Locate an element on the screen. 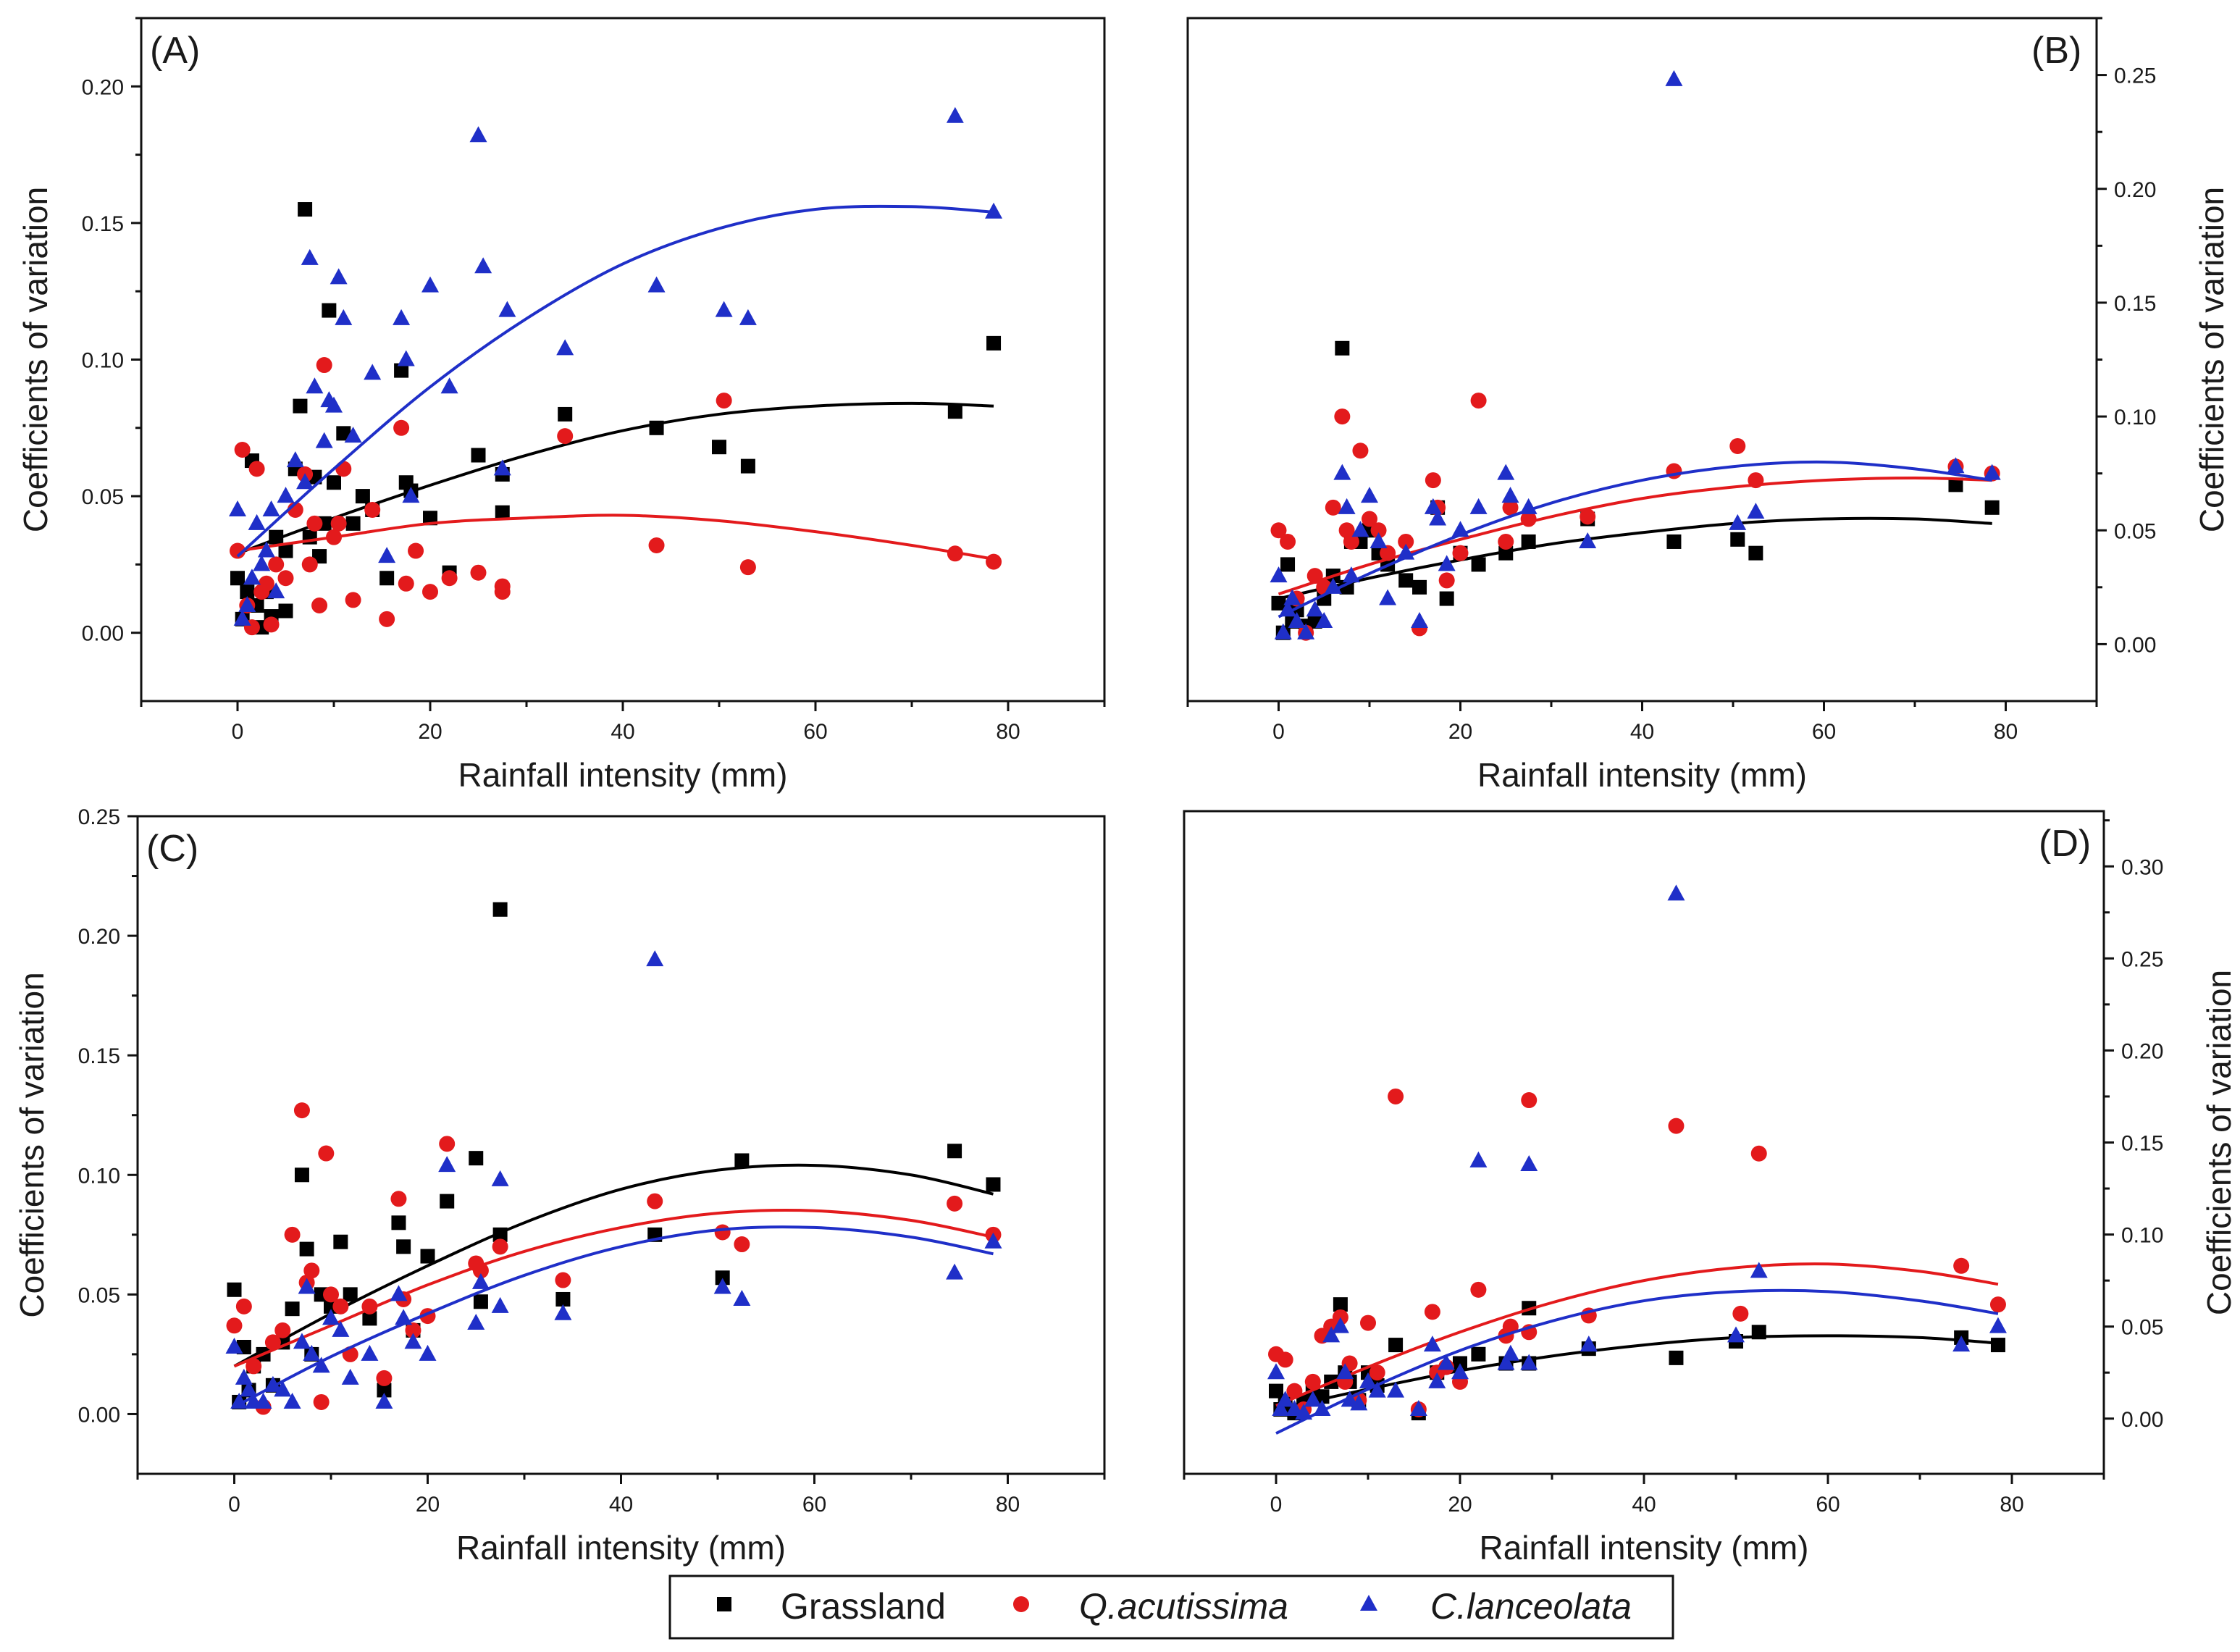 This screenshot has height=1652, width=2240. y-axis-title: Coefficients of variation is located at coordinates (2212, 359).